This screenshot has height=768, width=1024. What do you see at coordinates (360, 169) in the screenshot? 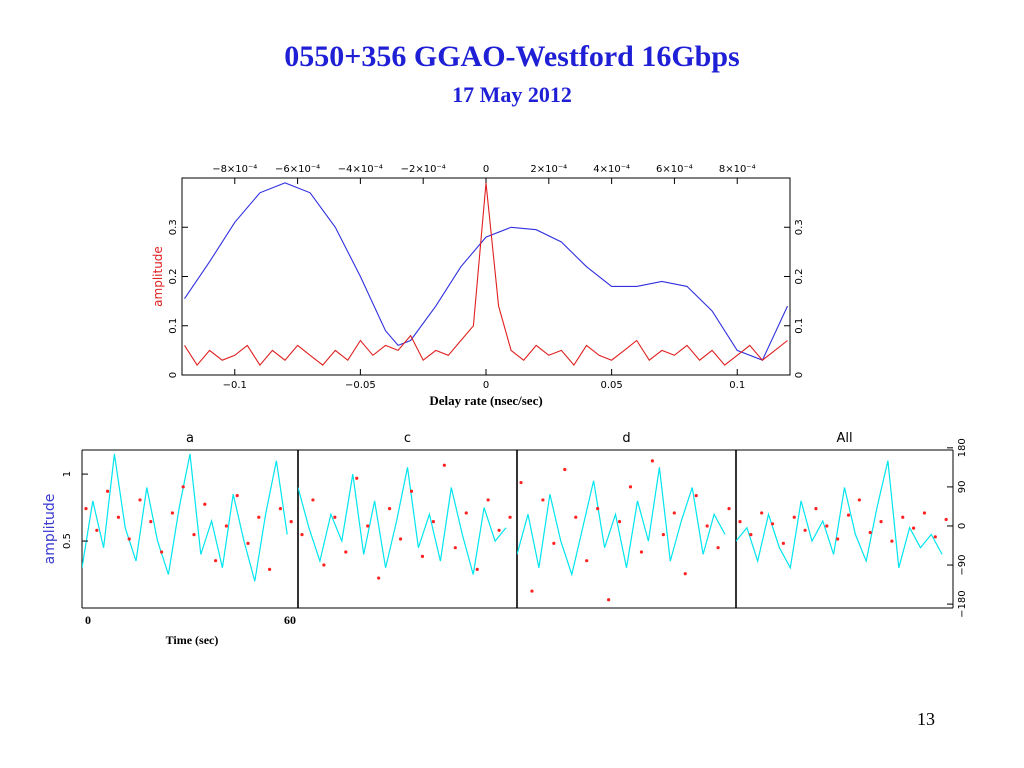
I see `x2-tick-label: −4×10⁻⁴` at bounding box center [360, 169].